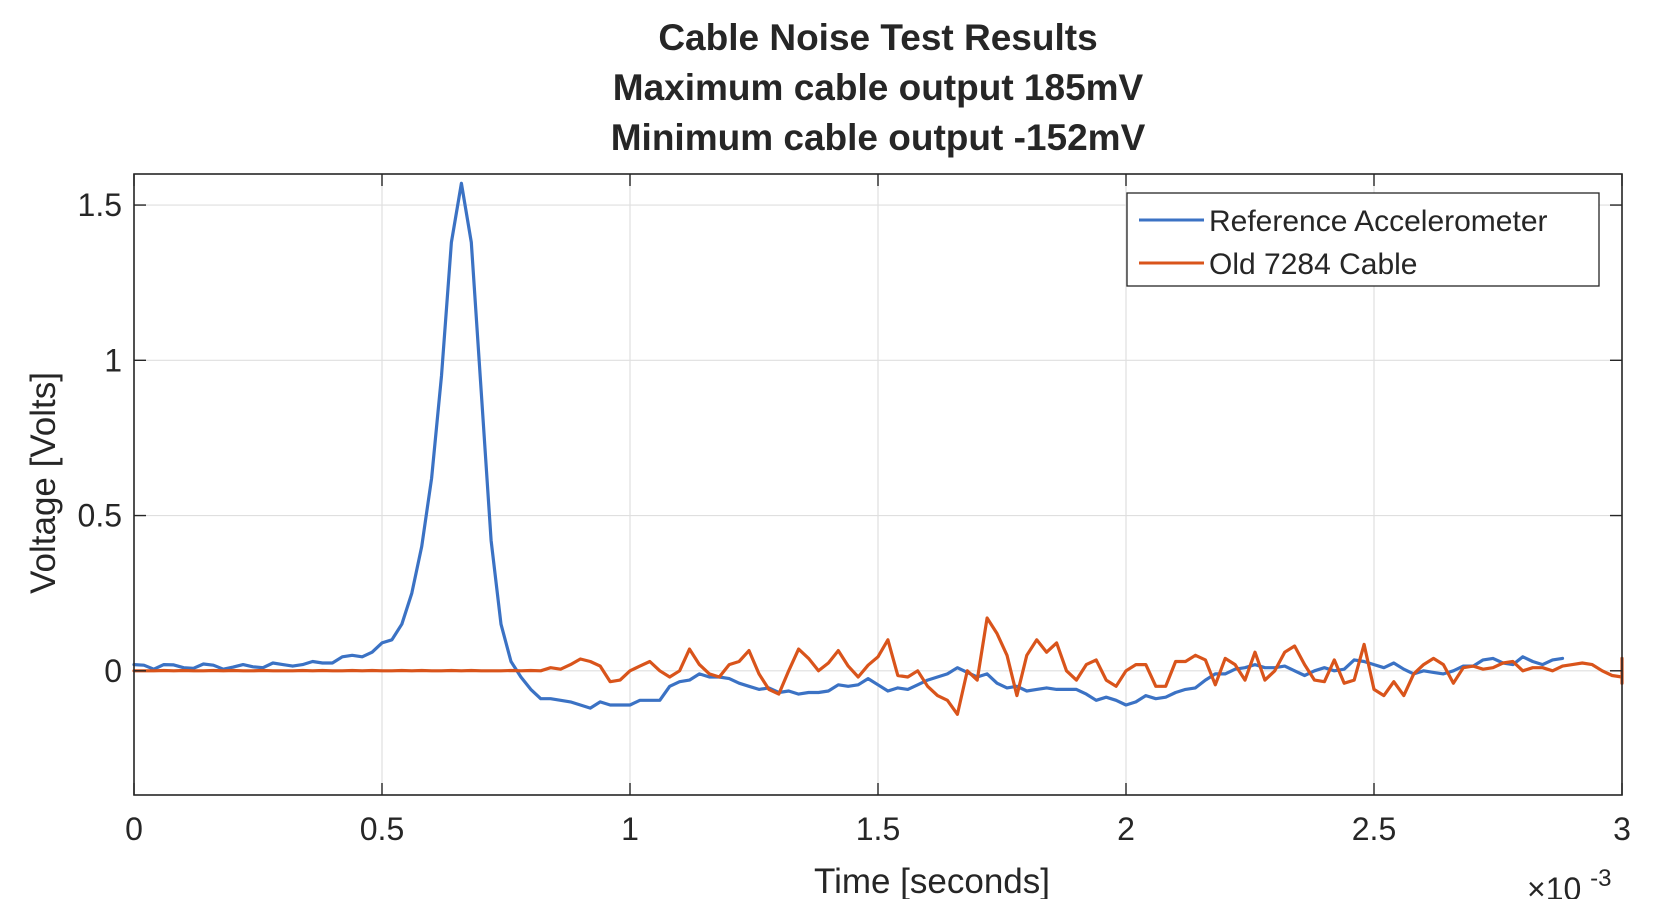  Describe the element at coordinates (1374, 829) in the screenshot. I see `x-tick-label: 2.5` at that location.